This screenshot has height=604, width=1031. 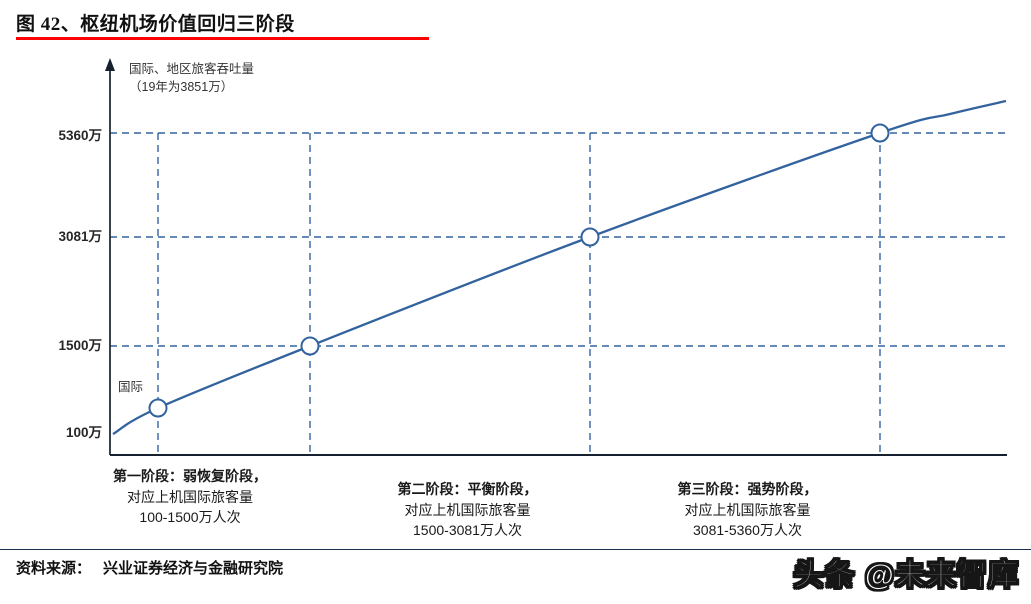 I want to click on footer-divider, so click(x=515, y=549).